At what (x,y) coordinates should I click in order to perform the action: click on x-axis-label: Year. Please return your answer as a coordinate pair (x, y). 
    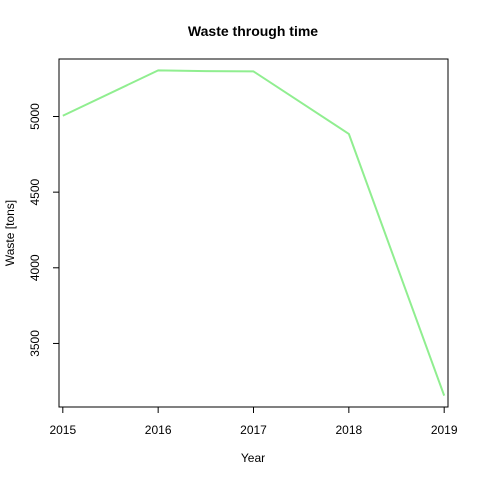
    Looking at the image, I should click on (253, 458).